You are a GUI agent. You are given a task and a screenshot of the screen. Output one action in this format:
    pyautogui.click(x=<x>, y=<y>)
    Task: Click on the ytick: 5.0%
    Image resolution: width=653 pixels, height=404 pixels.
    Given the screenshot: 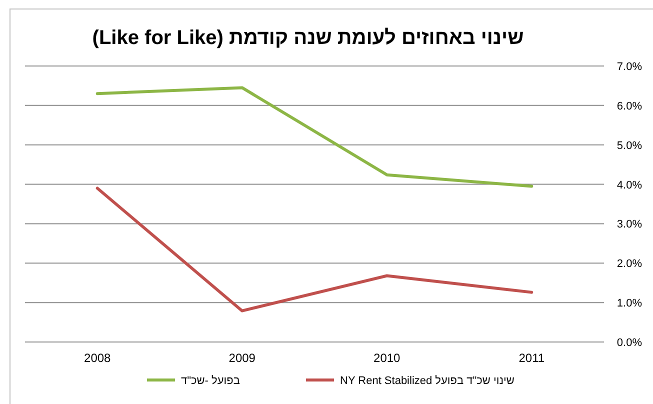 What is the action you would take?
    pyautogui.click(x=629, y=146)
    